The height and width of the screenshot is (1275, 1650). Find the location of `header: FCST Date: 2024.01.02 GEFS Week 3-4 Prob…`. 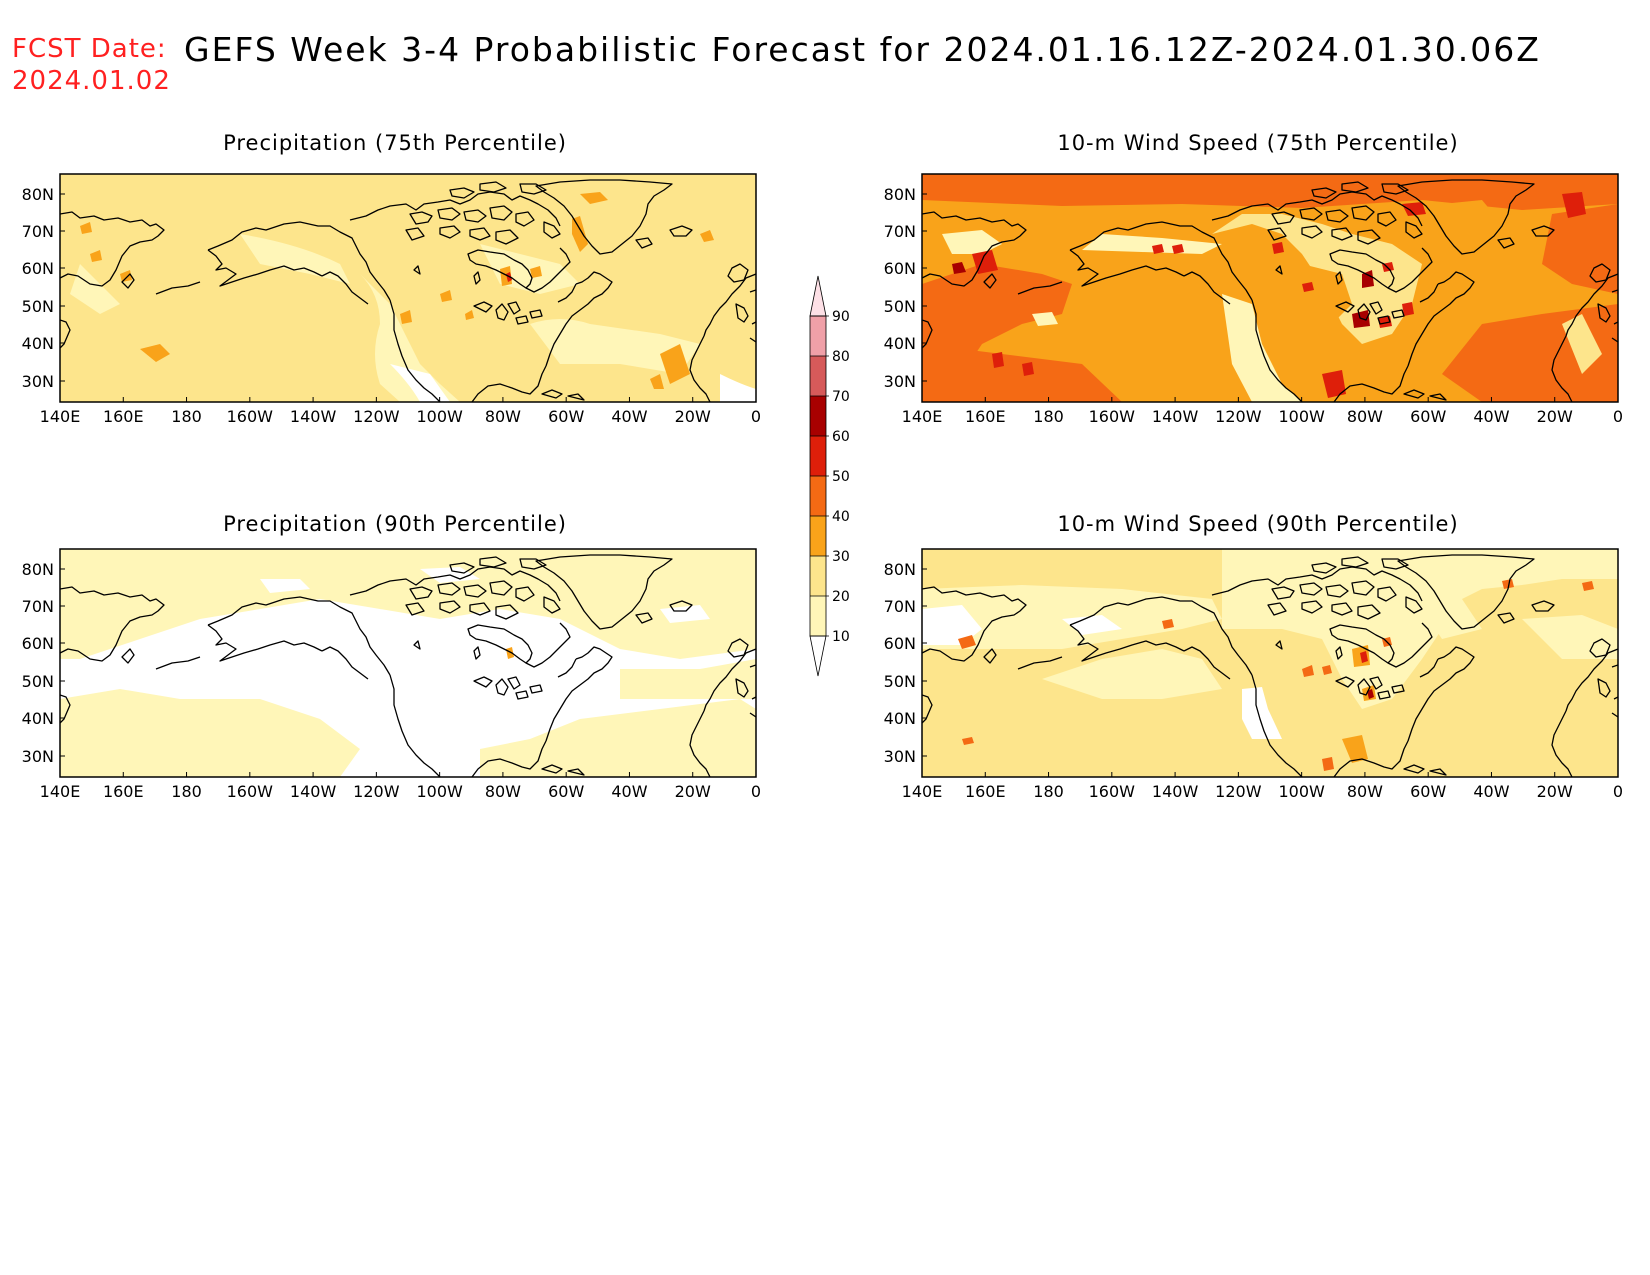

header: FCST Date: 2024.01.02 GEFS Week 3-4 Prob… is located at coordinates (825, 55).